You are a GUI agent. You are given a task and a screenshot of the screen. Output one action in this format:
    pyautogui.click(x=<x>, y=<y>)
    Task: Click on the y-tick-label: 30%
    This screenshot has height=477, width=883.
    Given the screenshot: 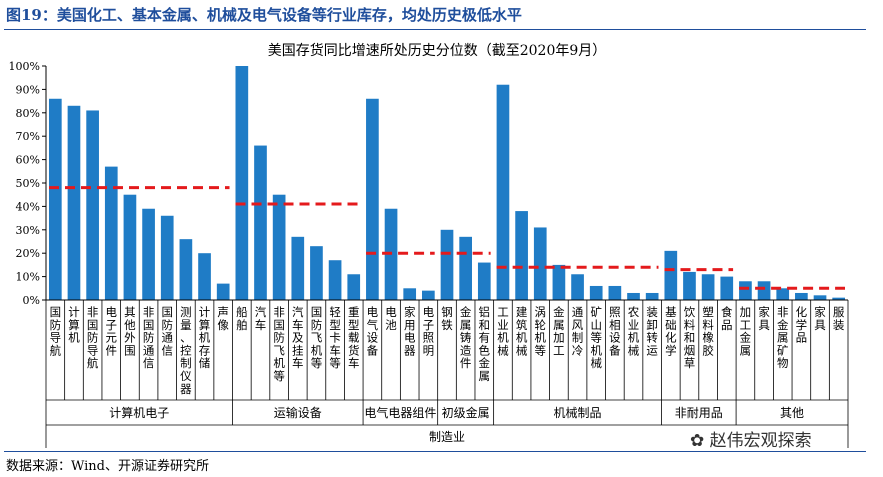 What is the action you would take?
    pyautogui.click(x=28, y=230)
    